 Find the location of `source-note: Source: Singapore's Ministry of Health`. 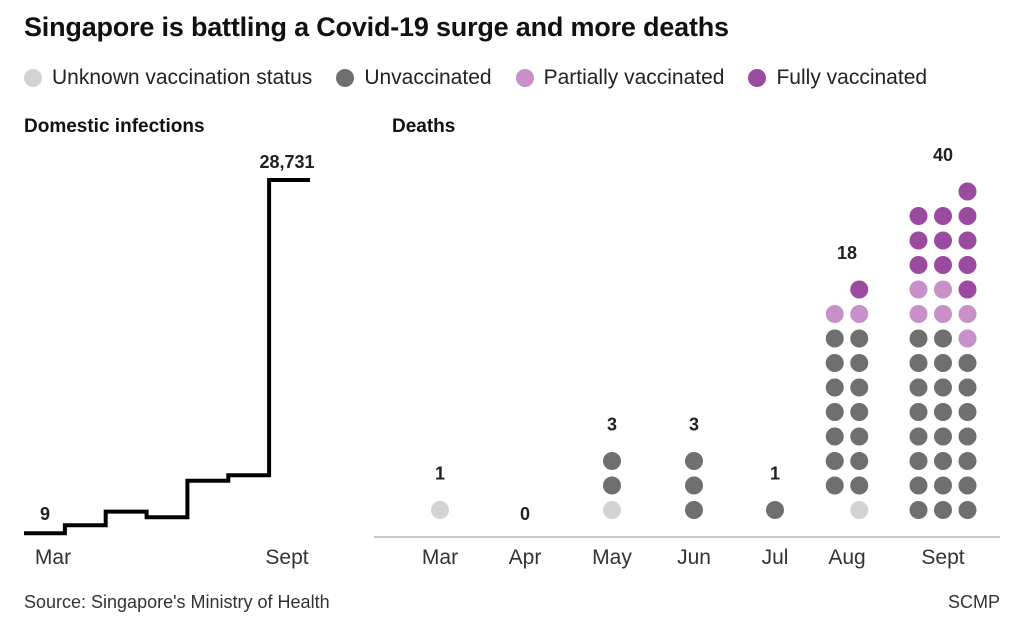

source-note: Source: Singapore's Ministry of Health is located at coordinates (177, 602).